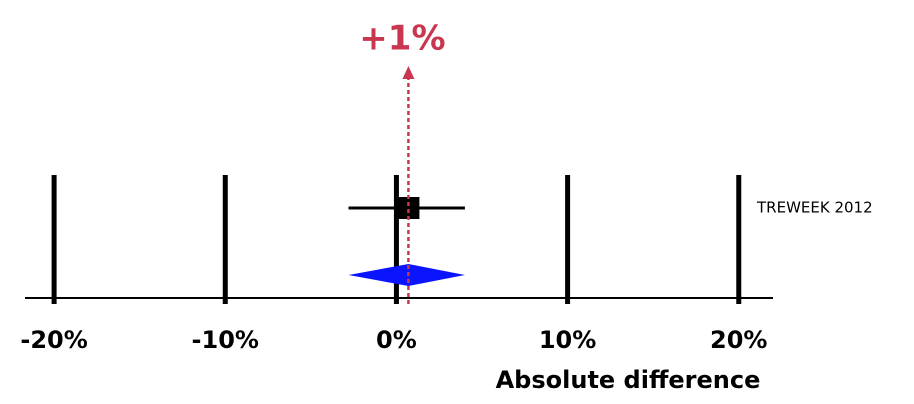 This screenshot has height=404, width=914. Describe the element at coordinates (814, 208) in the screenshot. I see `study-label: TREWEEK 2012` at that location.